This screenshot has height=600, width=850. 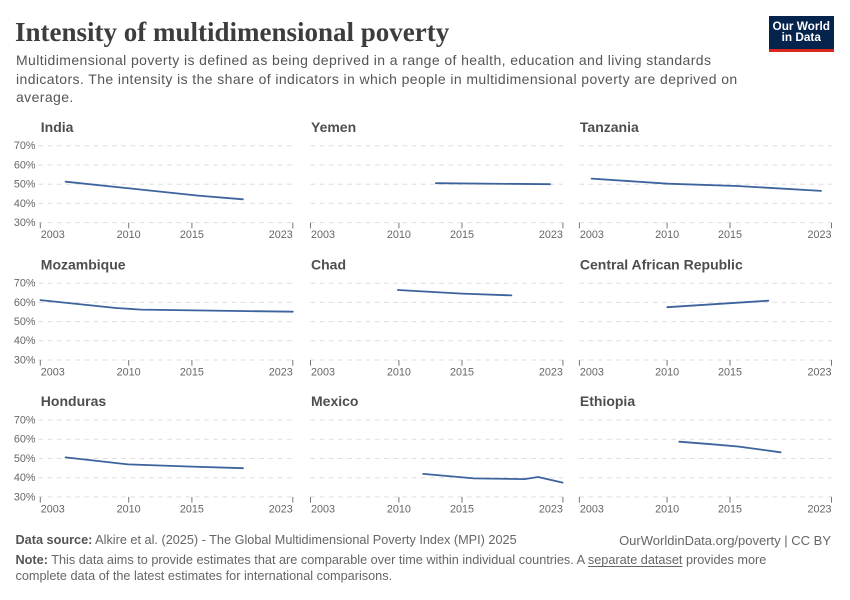 What do you see at coordinates (661, 264) in the screenshot?
I see `svg-text: Central African Republic` at bounding box center [661, 264].